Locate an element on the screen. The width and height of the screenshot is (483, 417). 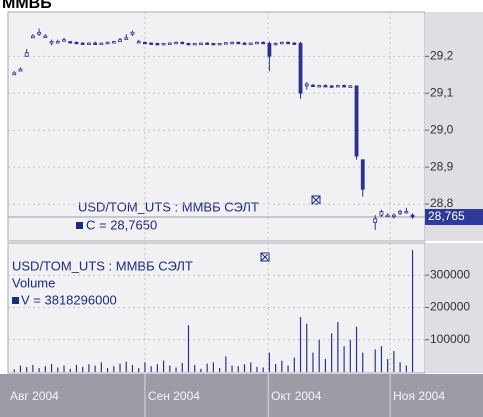
y-tick-label: 28,9 is located at coordinates (442, 166).